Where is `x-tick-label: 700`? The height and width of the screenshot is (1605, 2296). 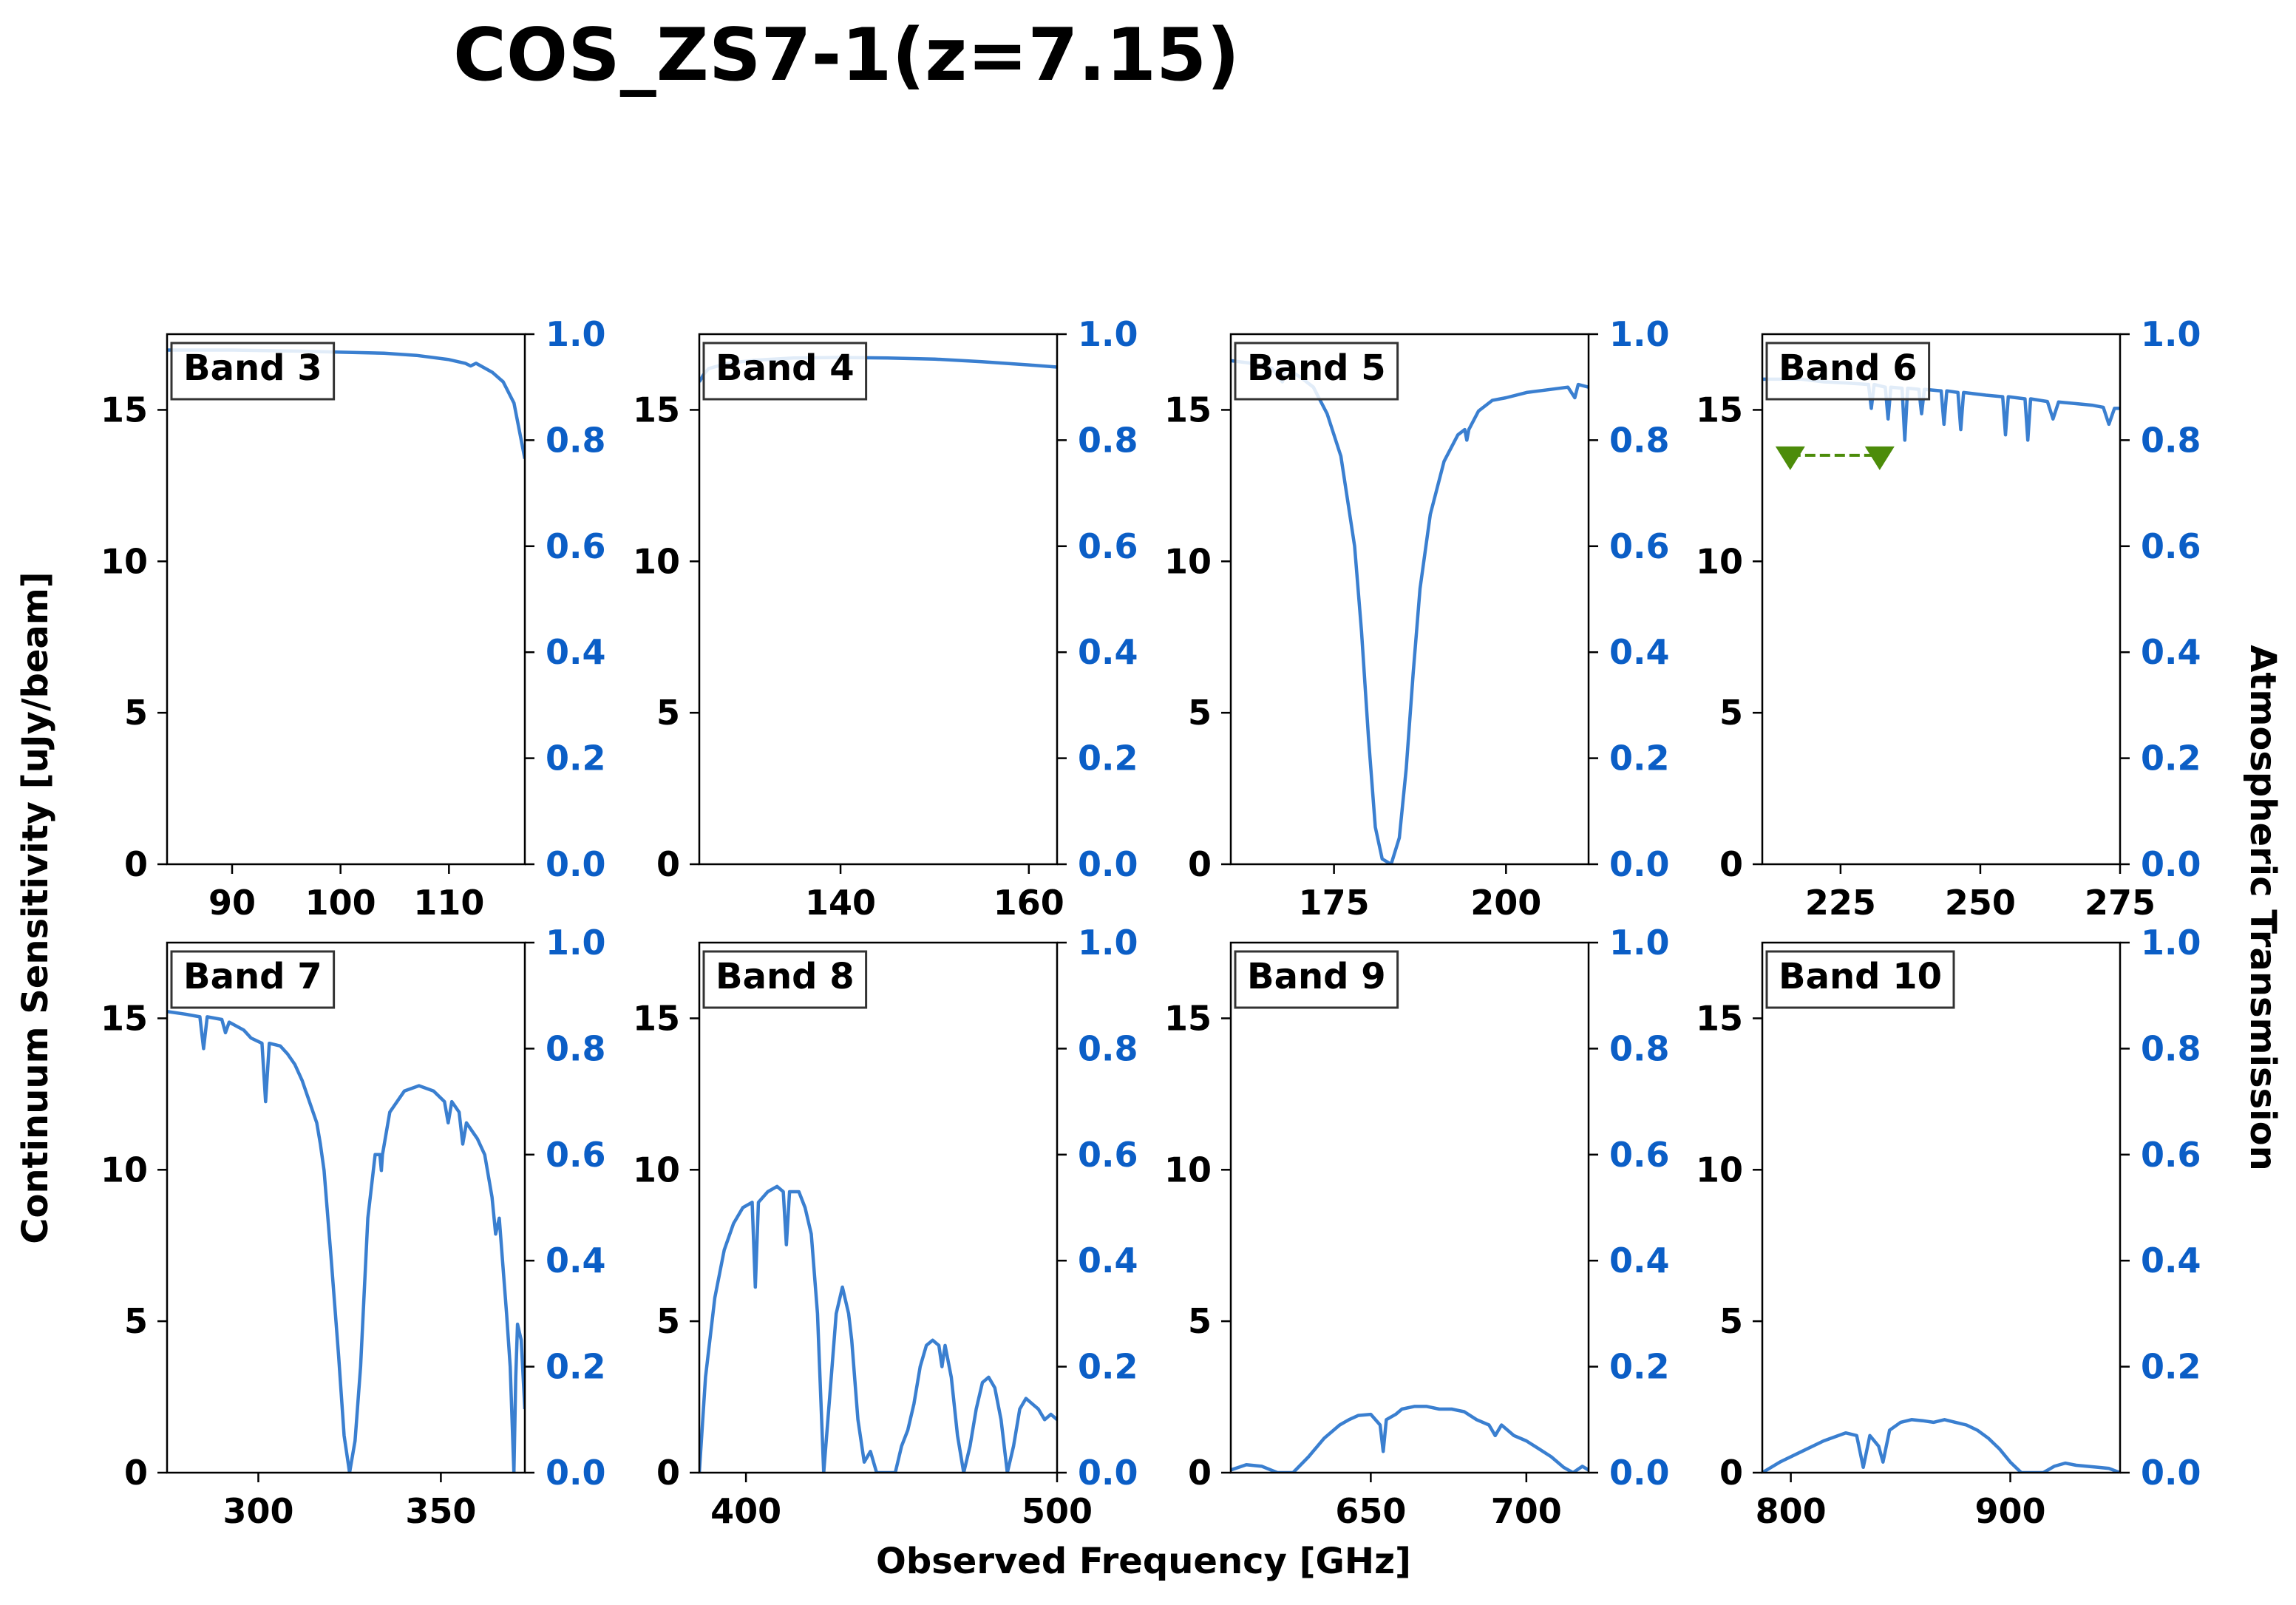 x-tick-label: 700 is located at coordinates (1526, 1511).